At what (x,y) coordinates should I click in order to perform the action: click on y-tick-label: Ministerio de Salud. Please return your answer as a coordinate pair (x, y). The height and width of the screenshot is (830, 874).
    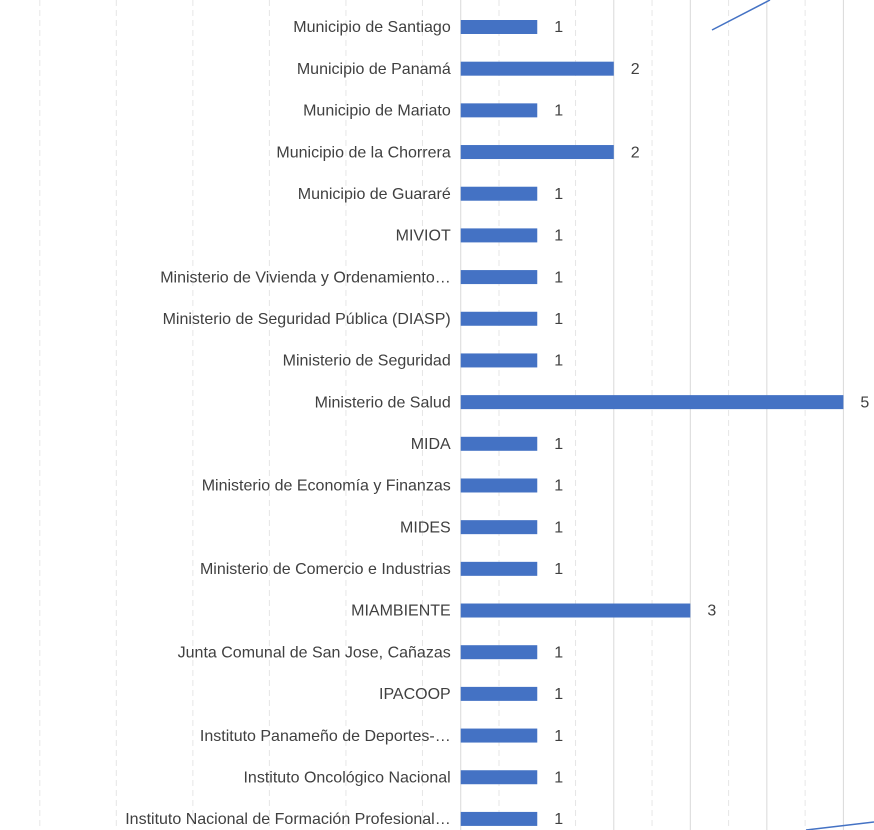
    Looking at the image, I should click on (383, 402).